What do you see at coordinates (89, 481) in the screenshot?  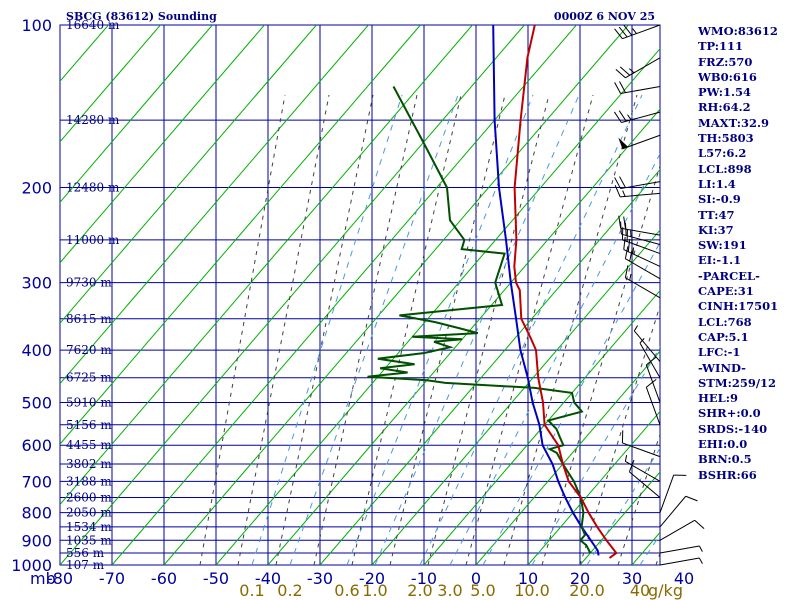 I see `height-label: 3188 m` at bounding box center [89, 481].